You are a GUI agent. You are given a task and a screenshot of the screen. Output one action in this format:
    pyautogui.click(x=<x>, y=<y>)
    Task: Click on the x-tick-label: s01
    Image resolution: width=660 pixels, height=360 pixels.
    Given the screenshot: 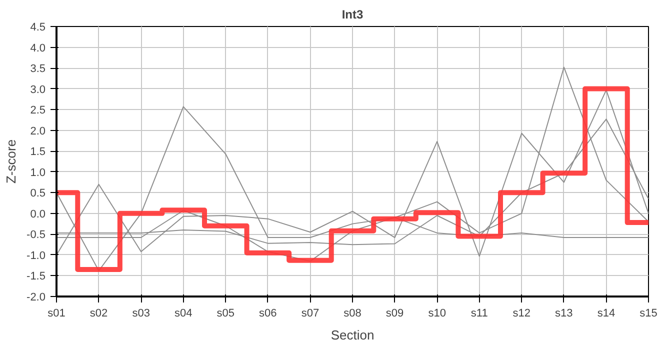 What is the action you would take?
    pyautogui.click(x=57, y=314)
    